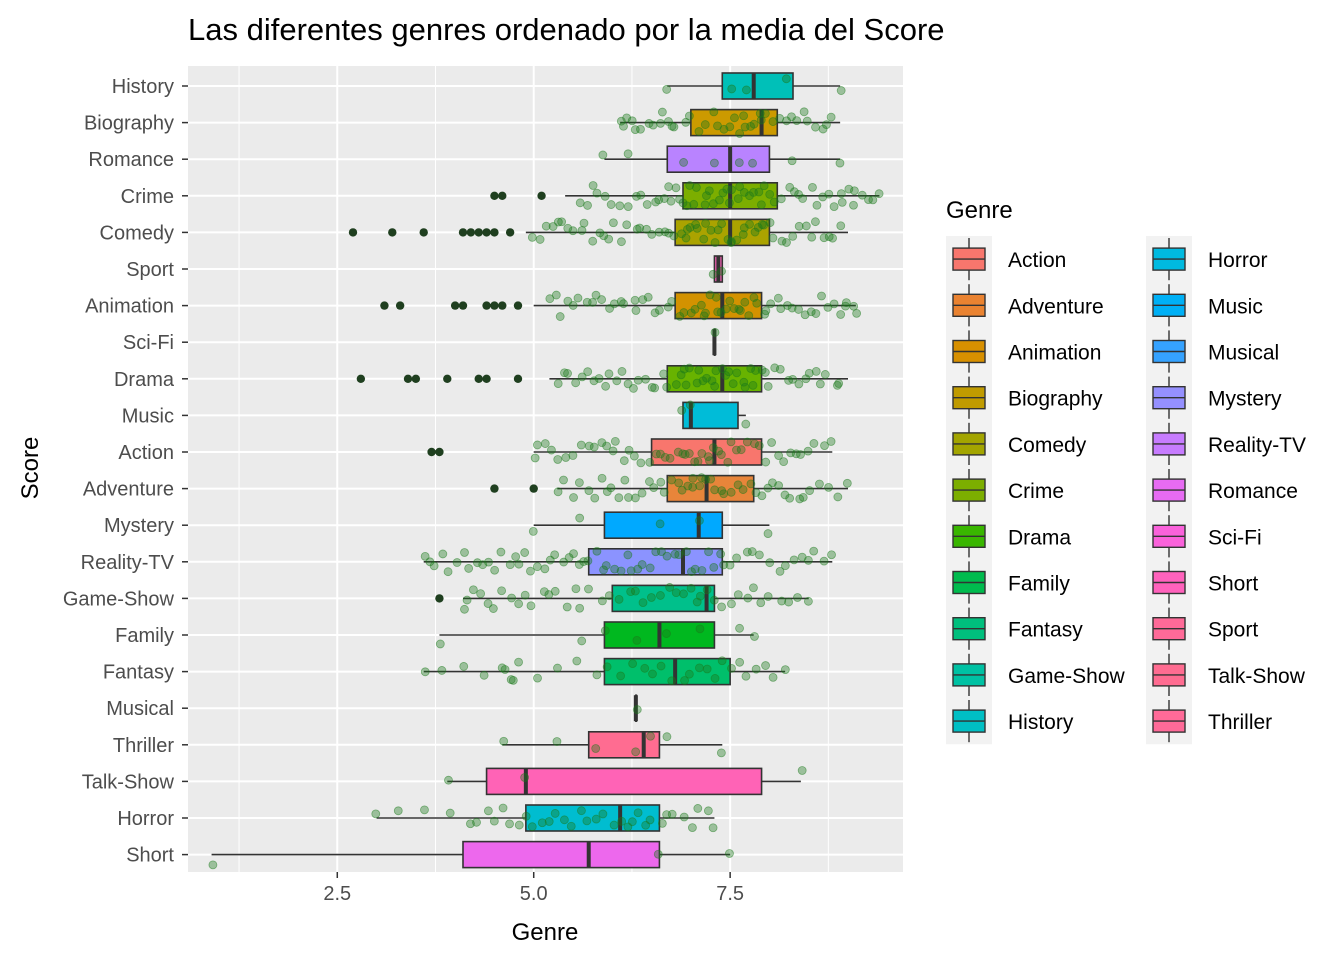 The height and width of the screenshot is (960, 1344). What do you see at coordinates (145, 819) in the screenshot?
I see `y-tick-label: Horror` at bounding box center [145, 819].